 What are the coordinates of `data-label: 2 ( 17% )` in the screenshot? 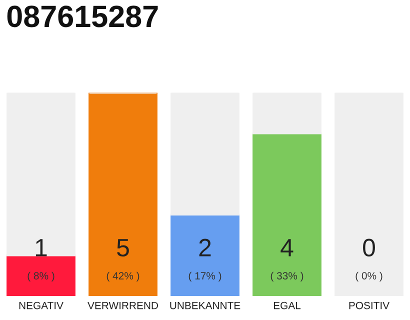 It's located at (205, 260).